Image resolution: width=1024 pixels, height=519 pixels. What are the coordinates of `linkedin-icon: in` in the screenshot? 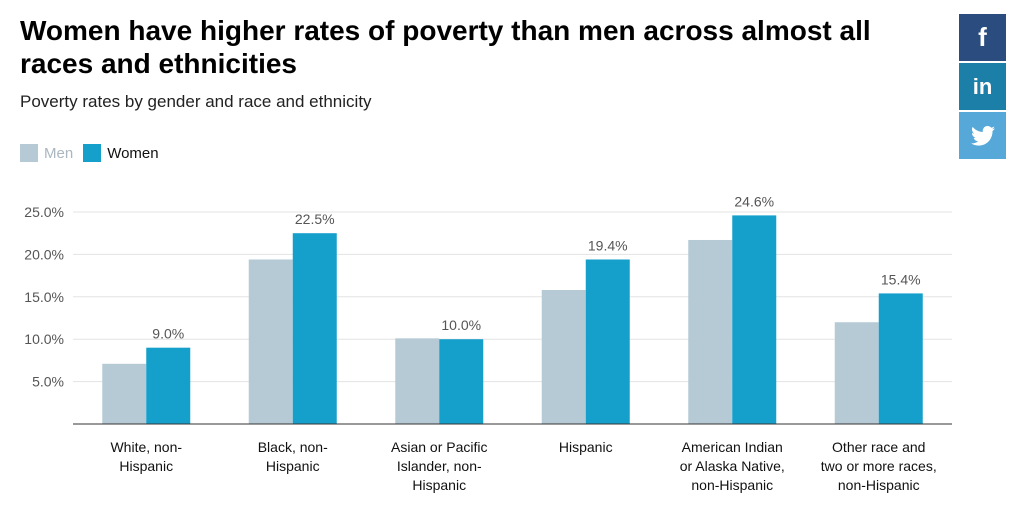 It's located at (982, 86).